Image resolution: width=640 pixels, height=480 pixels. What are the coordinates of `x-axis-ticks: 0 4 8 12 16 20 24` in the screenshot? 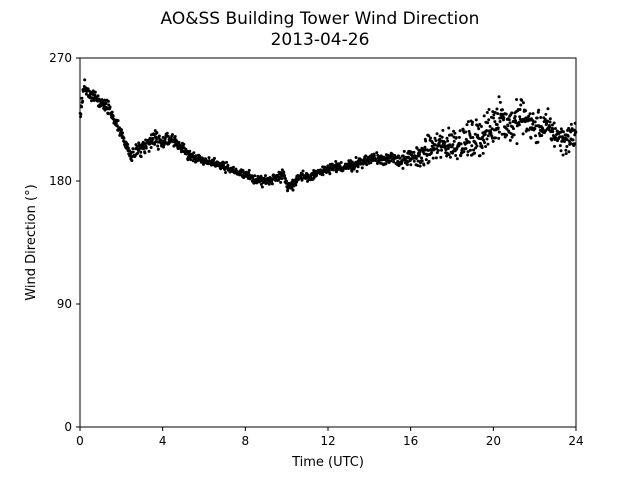 It's located at (330, 437).